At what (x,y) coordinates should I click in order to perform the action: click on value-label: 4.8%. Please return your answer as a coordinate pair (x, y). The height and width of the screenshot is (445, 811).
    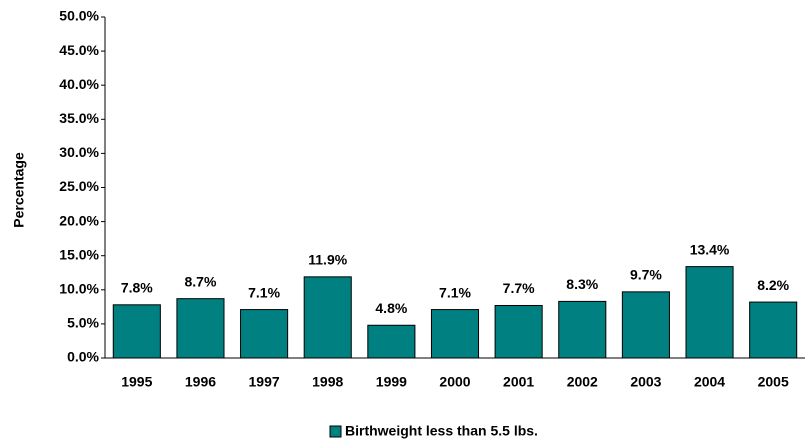
    Looking at the image, I should click on (391, 308).